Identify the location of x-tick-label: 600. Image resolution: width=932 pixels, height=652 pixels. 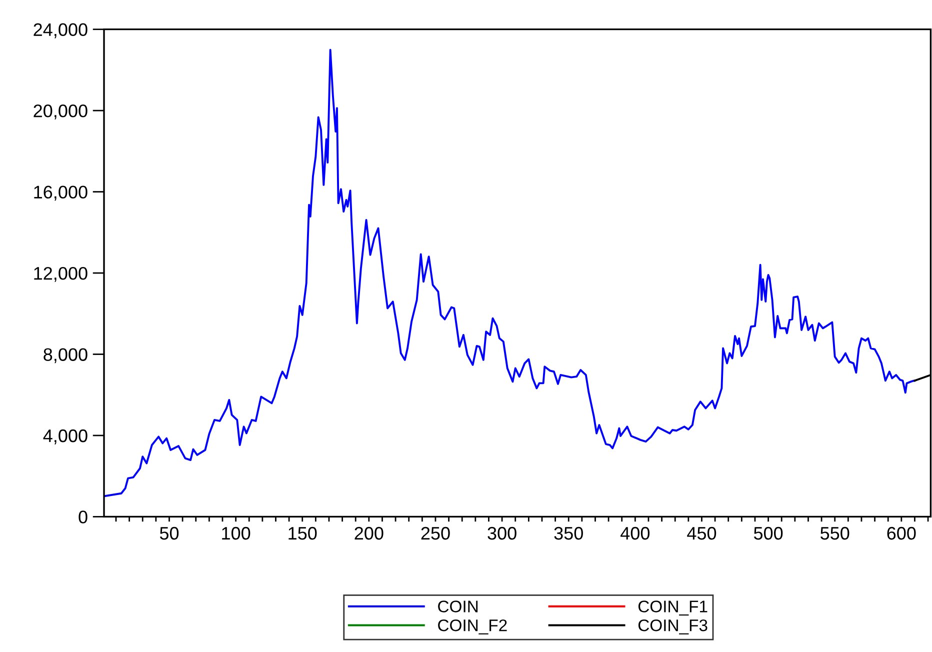
(901, 533).